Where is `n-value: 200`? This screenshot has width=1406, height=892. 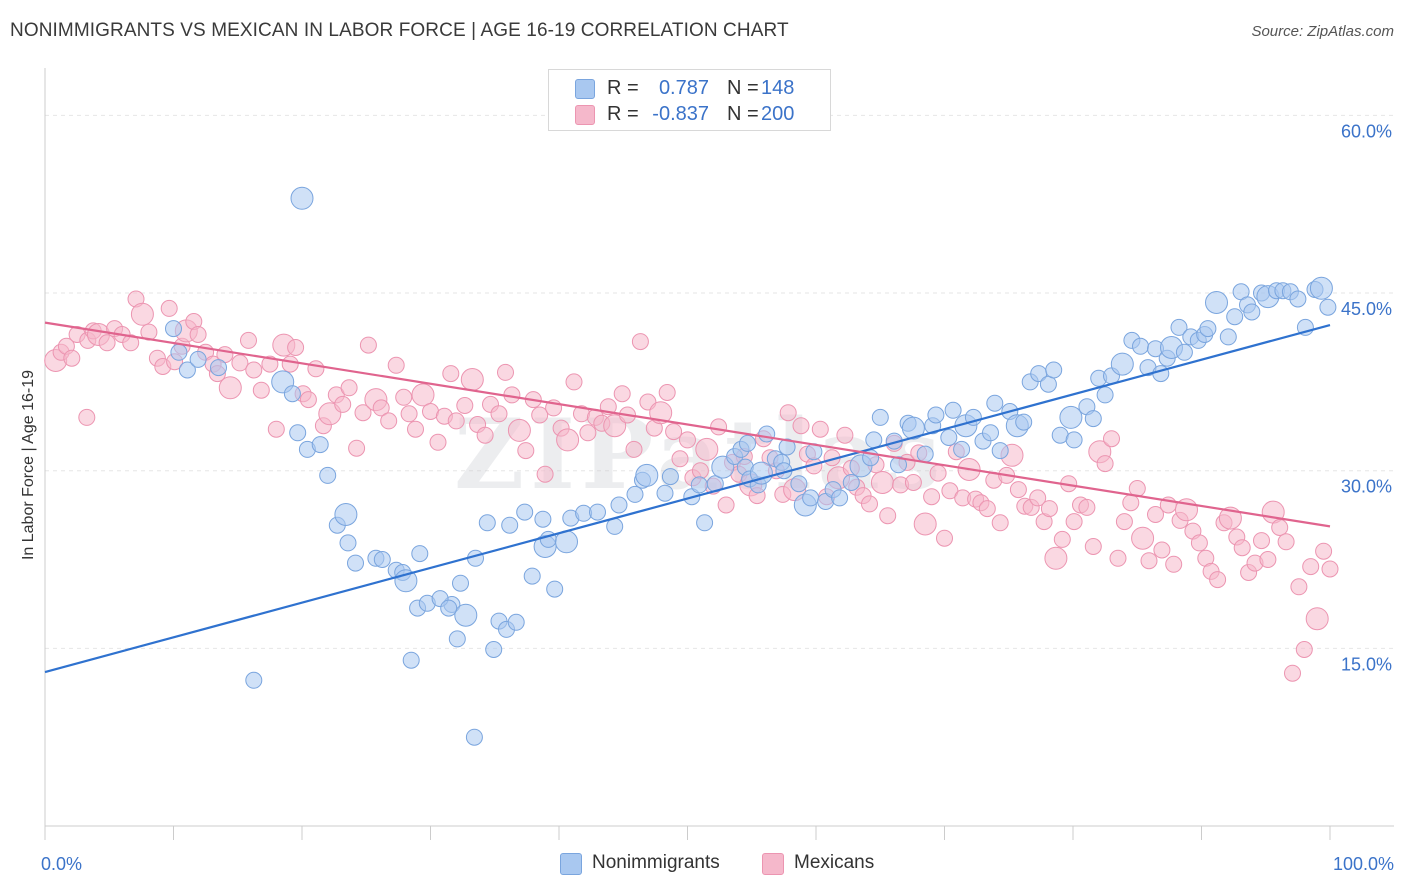 n-value: 200 is located at coordinates (778, 114).